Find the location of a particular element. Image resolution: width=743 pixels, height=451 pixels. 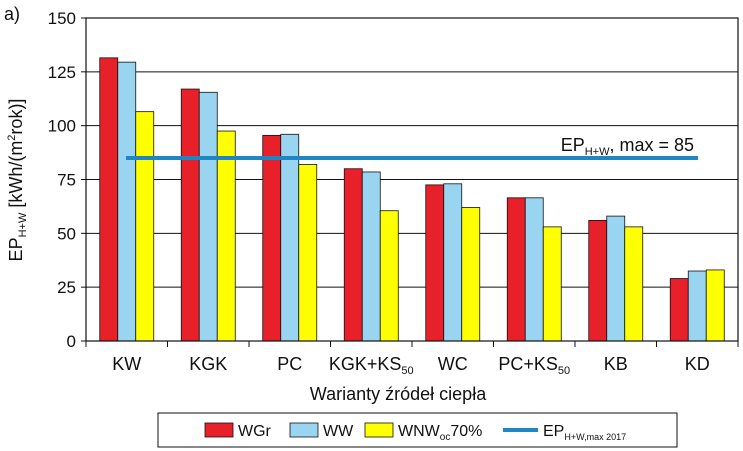

x-tick-label: KW is located at coordinates (126, 364).